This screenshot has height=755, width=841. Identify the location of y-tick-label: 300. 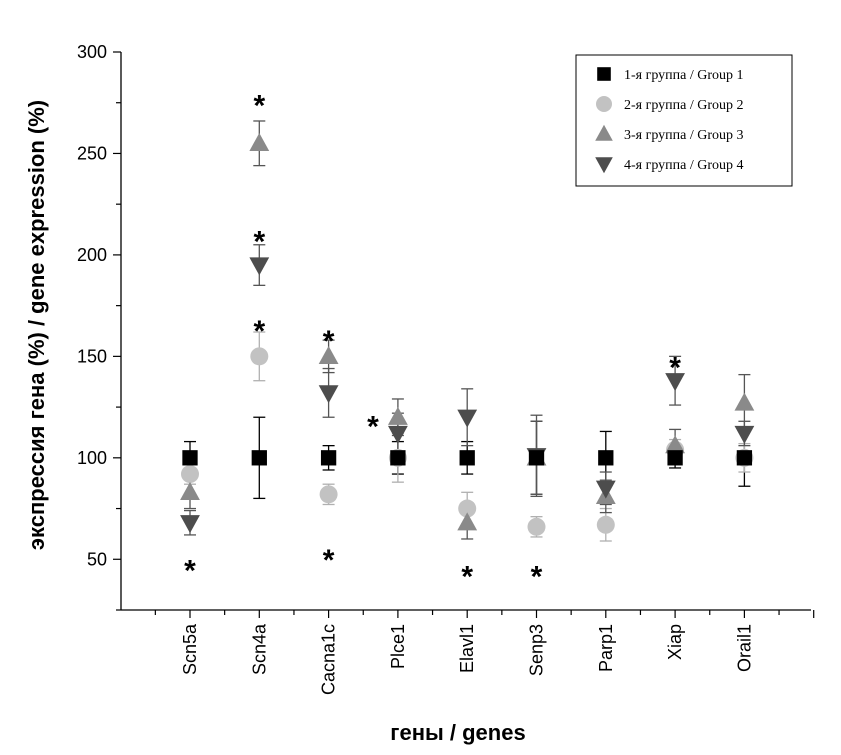
(92, 52).